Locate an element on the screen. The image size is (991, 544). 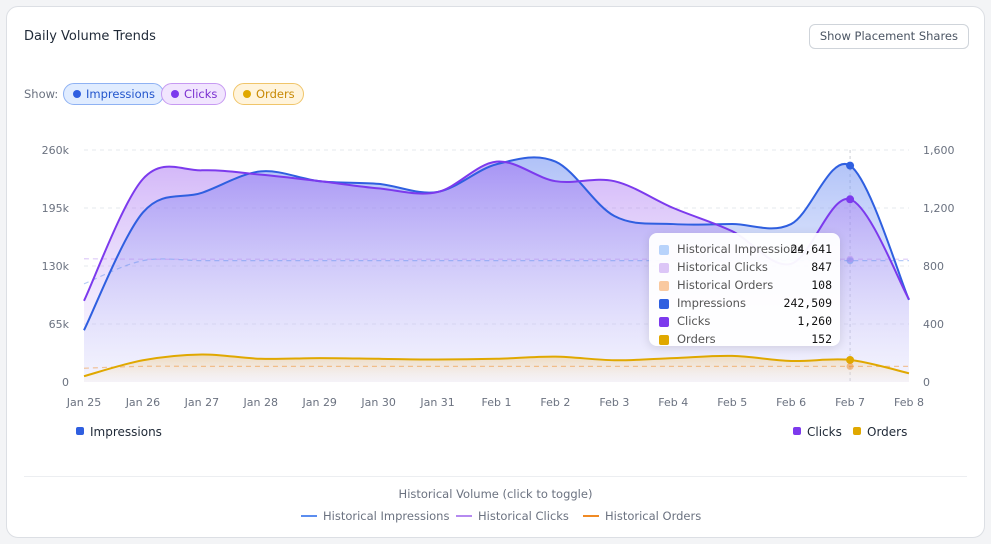
impressions-chip-label: Impressions is located at coordinates (120, 94).